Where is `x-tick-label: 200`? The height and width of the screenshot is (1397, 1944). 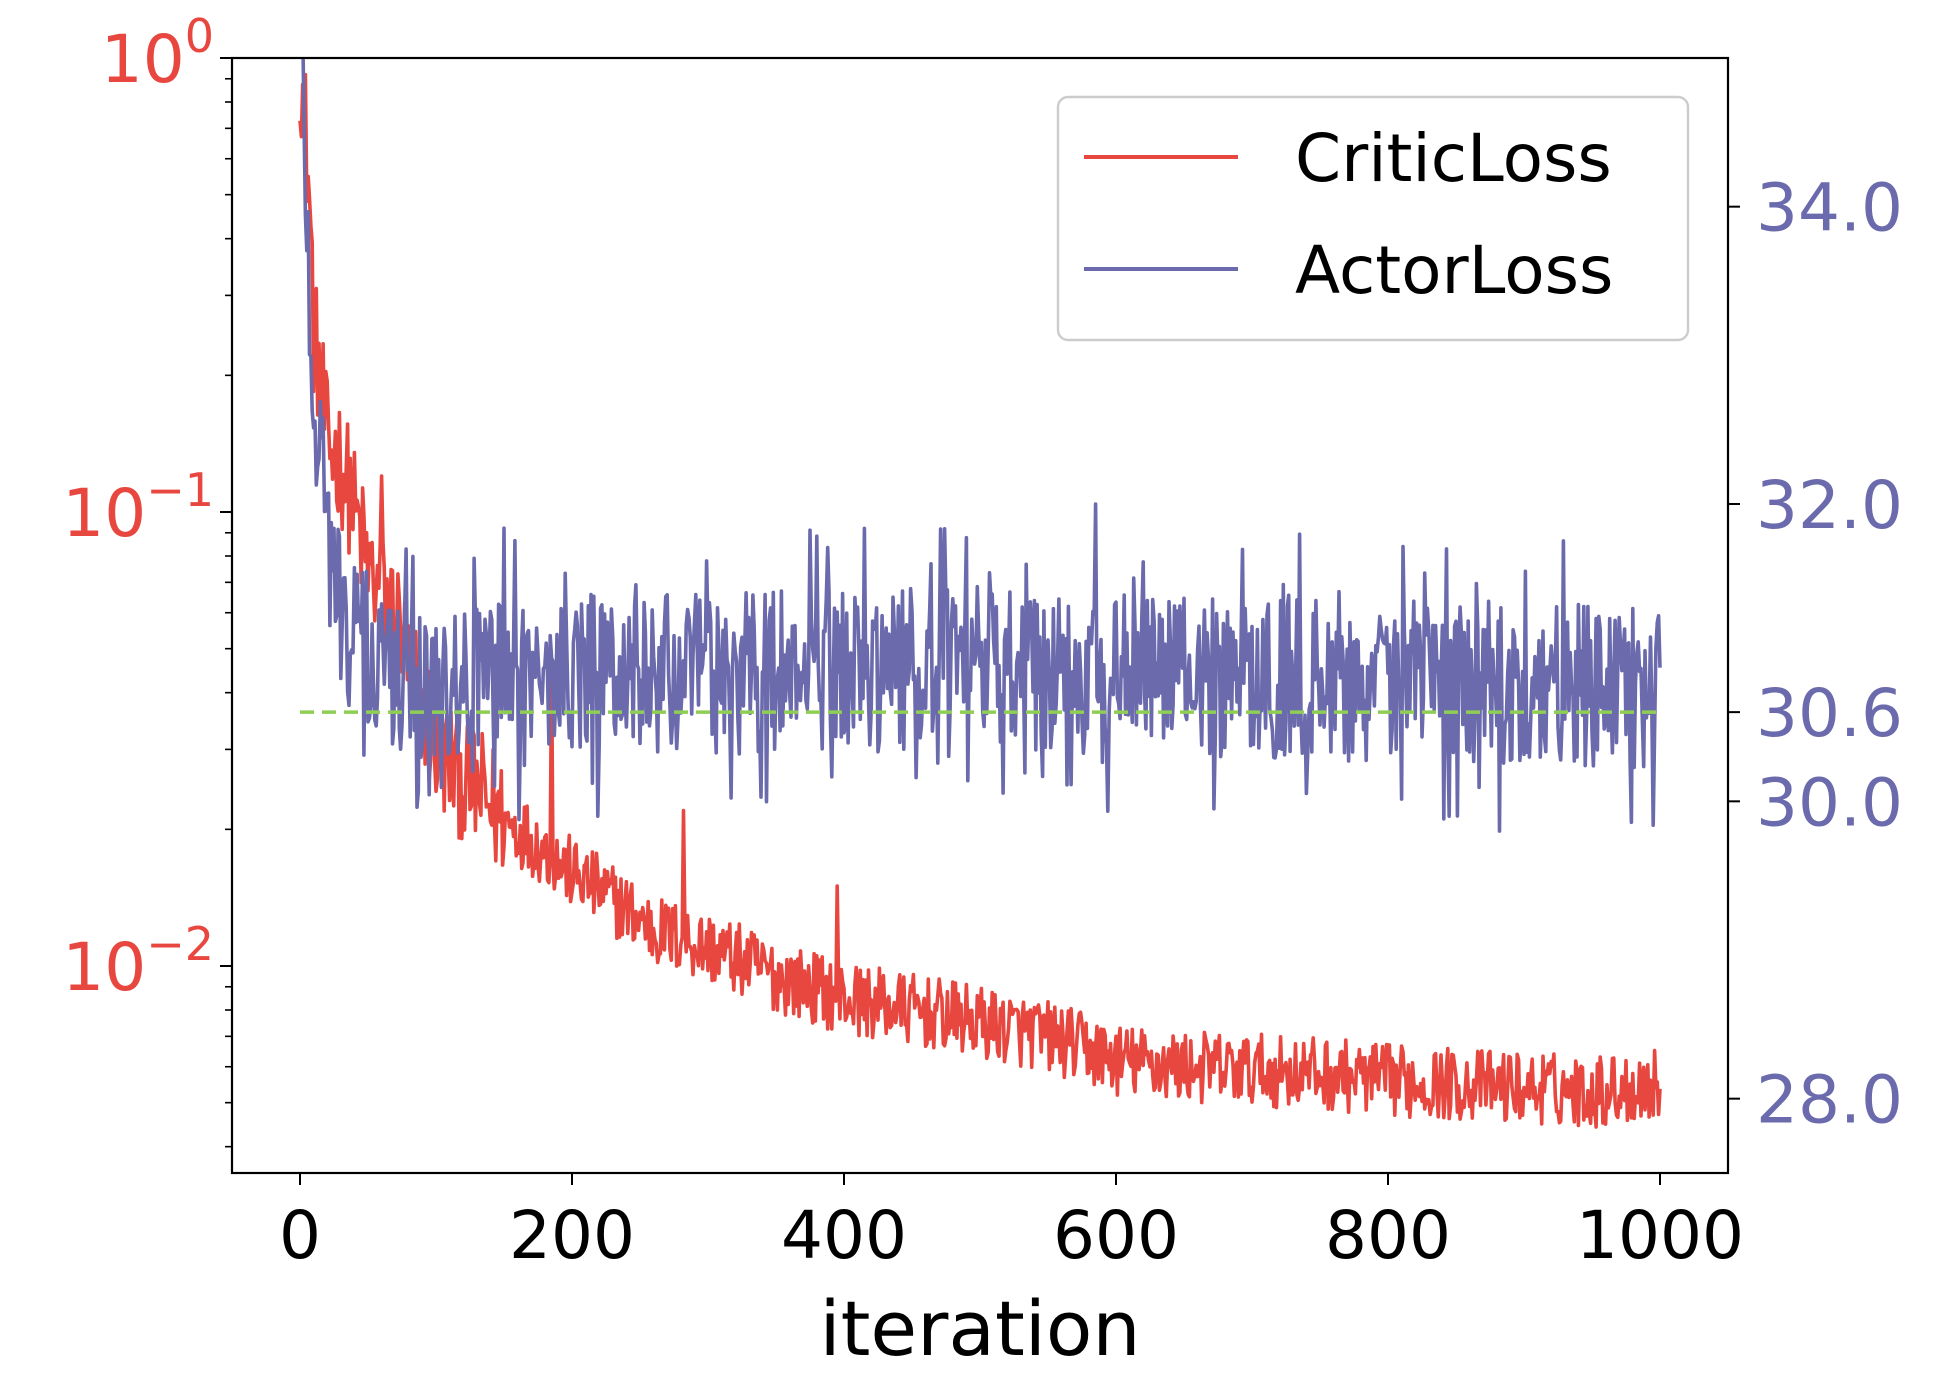 x-tick-label: 200 is located at coordinates (572, 1235).